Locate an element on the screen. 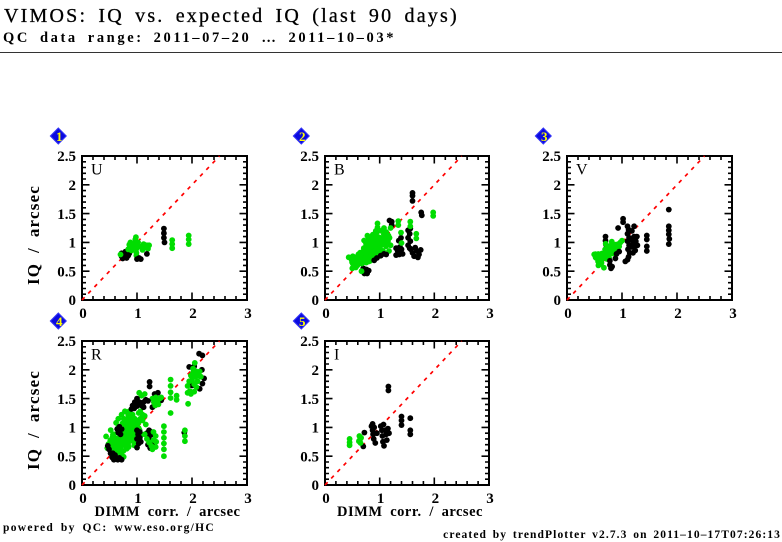  svg-text: 4 is located at coordinates (59, 321).